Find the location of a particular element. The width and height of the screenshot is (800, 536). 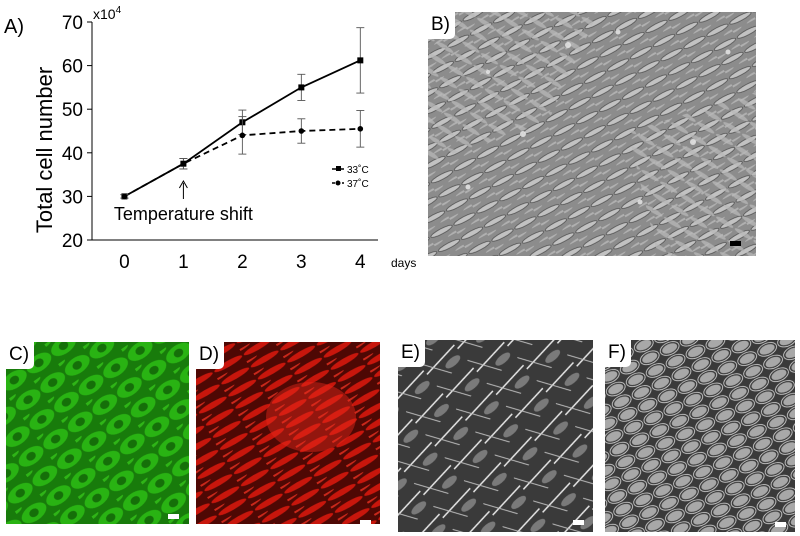

y-tick-label: 50 is located at coordinates (72, 110).